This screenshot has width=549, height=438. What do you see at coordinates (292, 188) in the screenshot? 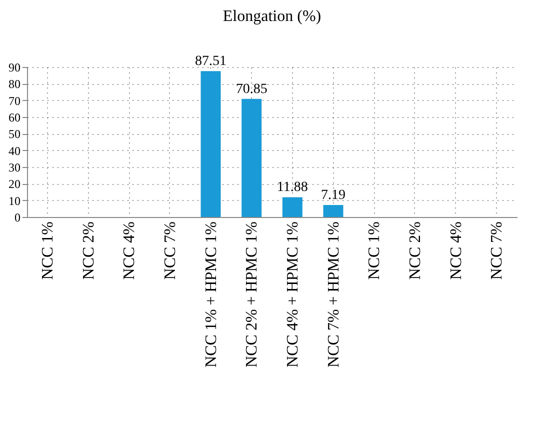
I see `data-label: 11.88` at bounding box center [292, 188].